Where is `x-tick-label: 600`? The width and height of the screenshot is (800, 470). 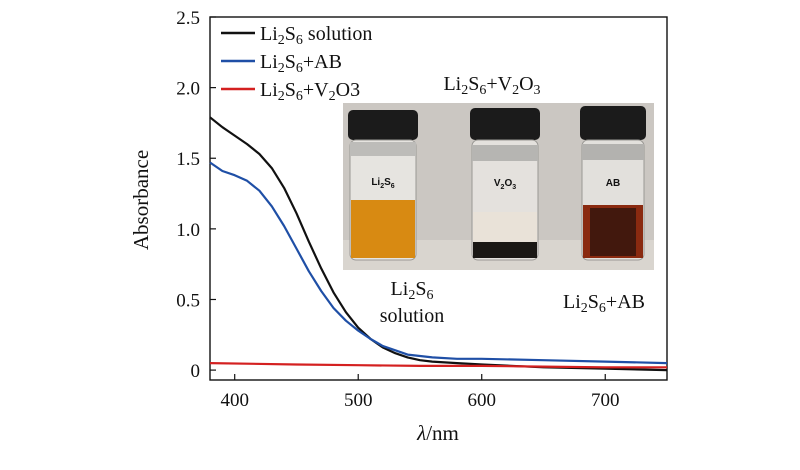
x-tick-label: 600 is located at coordinates (481, 400).